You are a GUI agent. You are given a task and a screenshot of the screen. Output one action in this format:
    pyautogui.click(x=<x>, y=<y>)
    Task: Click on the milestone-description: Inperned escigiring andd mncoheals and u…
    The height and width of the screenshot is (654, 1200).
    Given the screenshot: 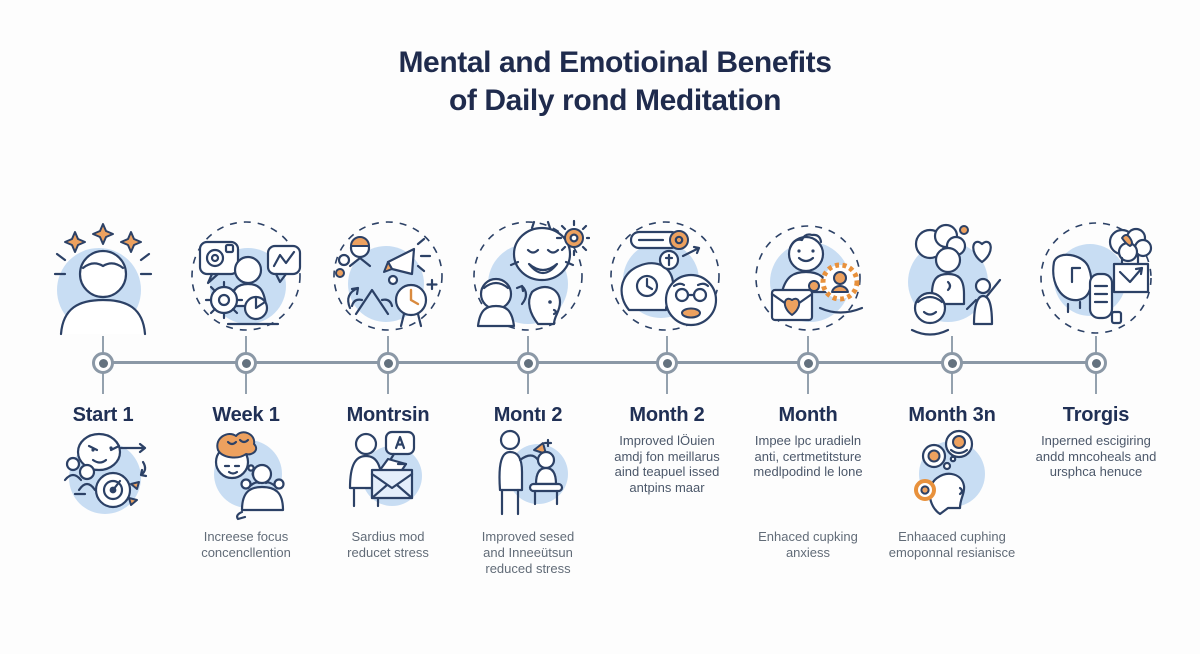 What is the action you would take?
    pyautogui.click(x=1096, y=456)
    